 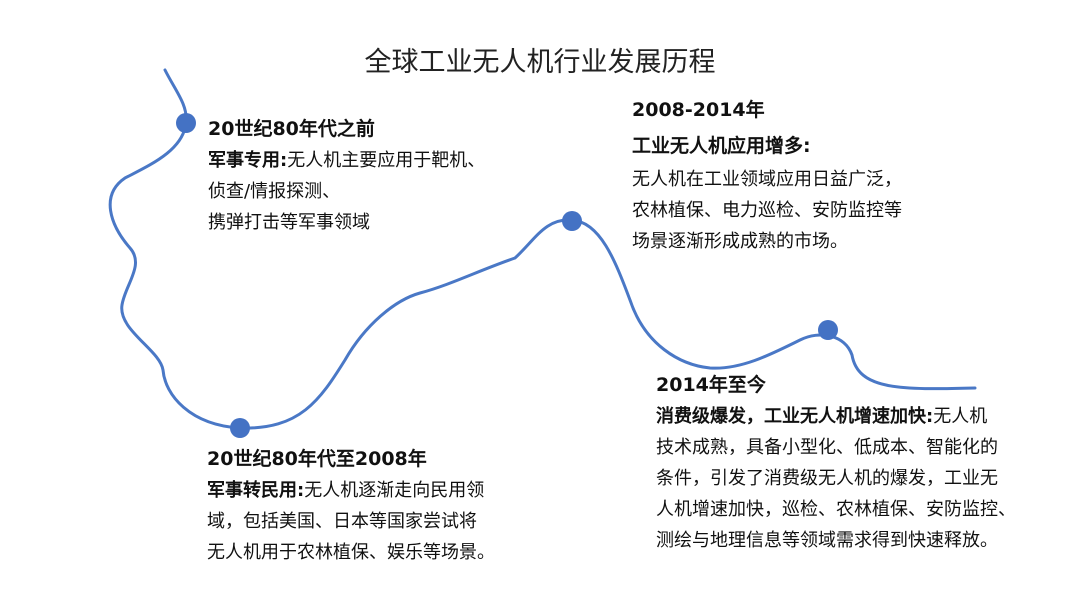 I want to click on milestone-text: 域，包括美国、日本等国家尝试将, so click(x=342, y=521).